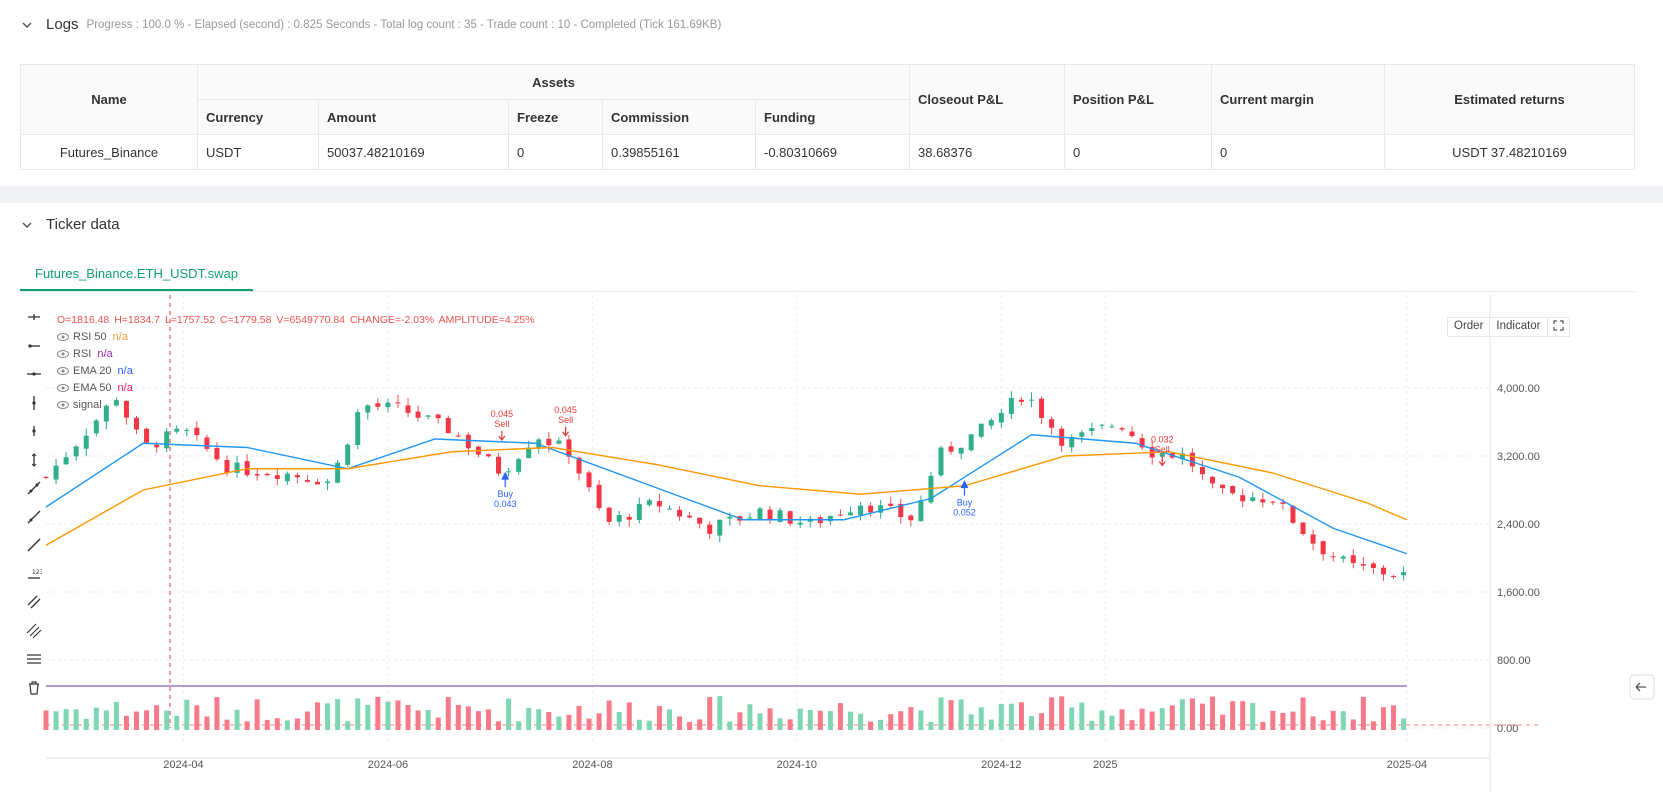  Describe the element at coordinates (413, 152) in the screenshot. I see `cell-amount: 50037.48210169` at that location.